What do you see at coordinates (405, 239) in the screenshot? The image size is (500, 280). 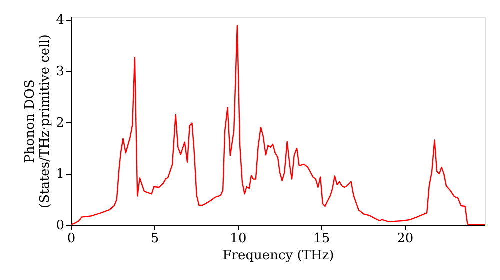 I see `x-tick-label: 20` at bounding box center [405, 239].